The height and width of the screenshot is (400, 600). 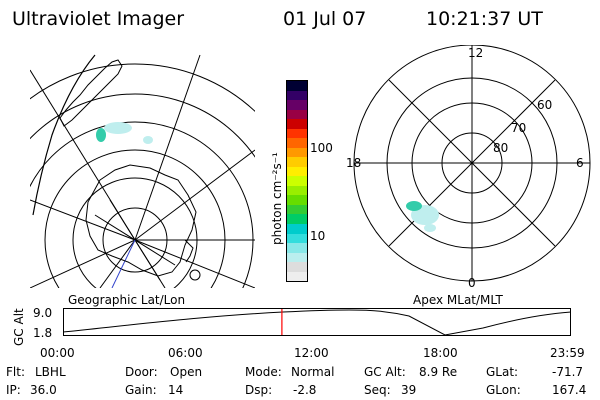 What do you see at coordinates (43, 313) in the screenshot?
I see `timeline-y-label-max: 9.0` at bounding box center [43, 313].